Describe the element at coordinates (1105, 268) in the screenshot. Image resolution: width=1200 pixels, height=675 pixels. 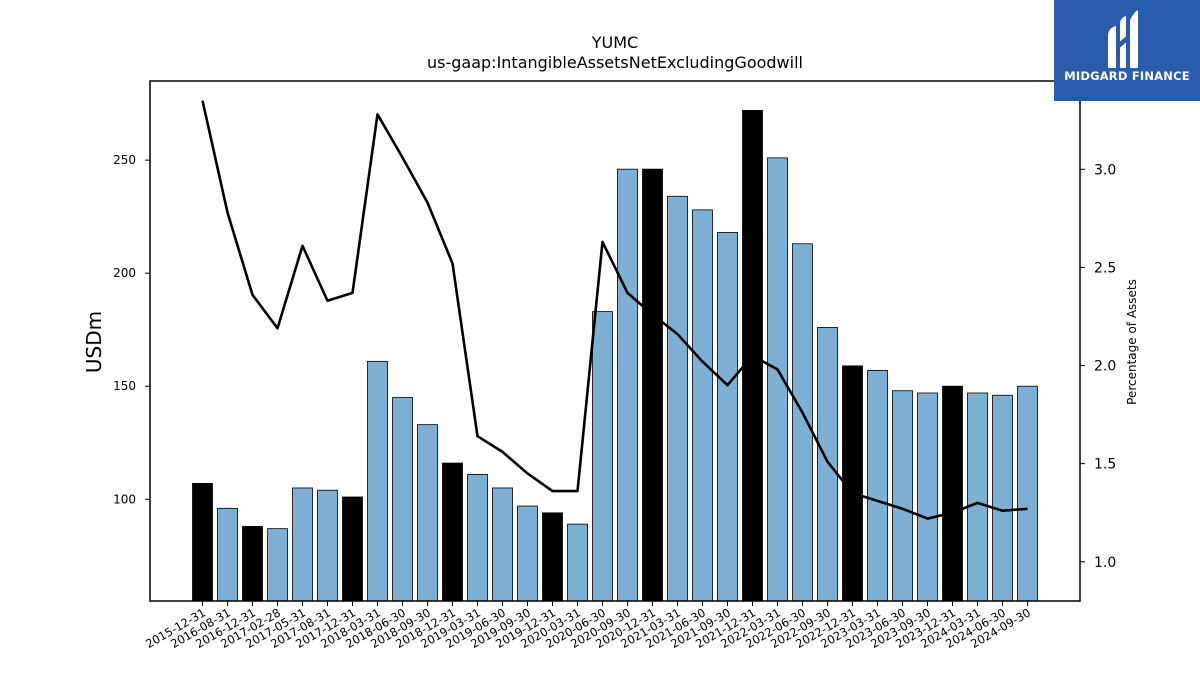
I see `y-tick-label-right: 2.5` at that location.